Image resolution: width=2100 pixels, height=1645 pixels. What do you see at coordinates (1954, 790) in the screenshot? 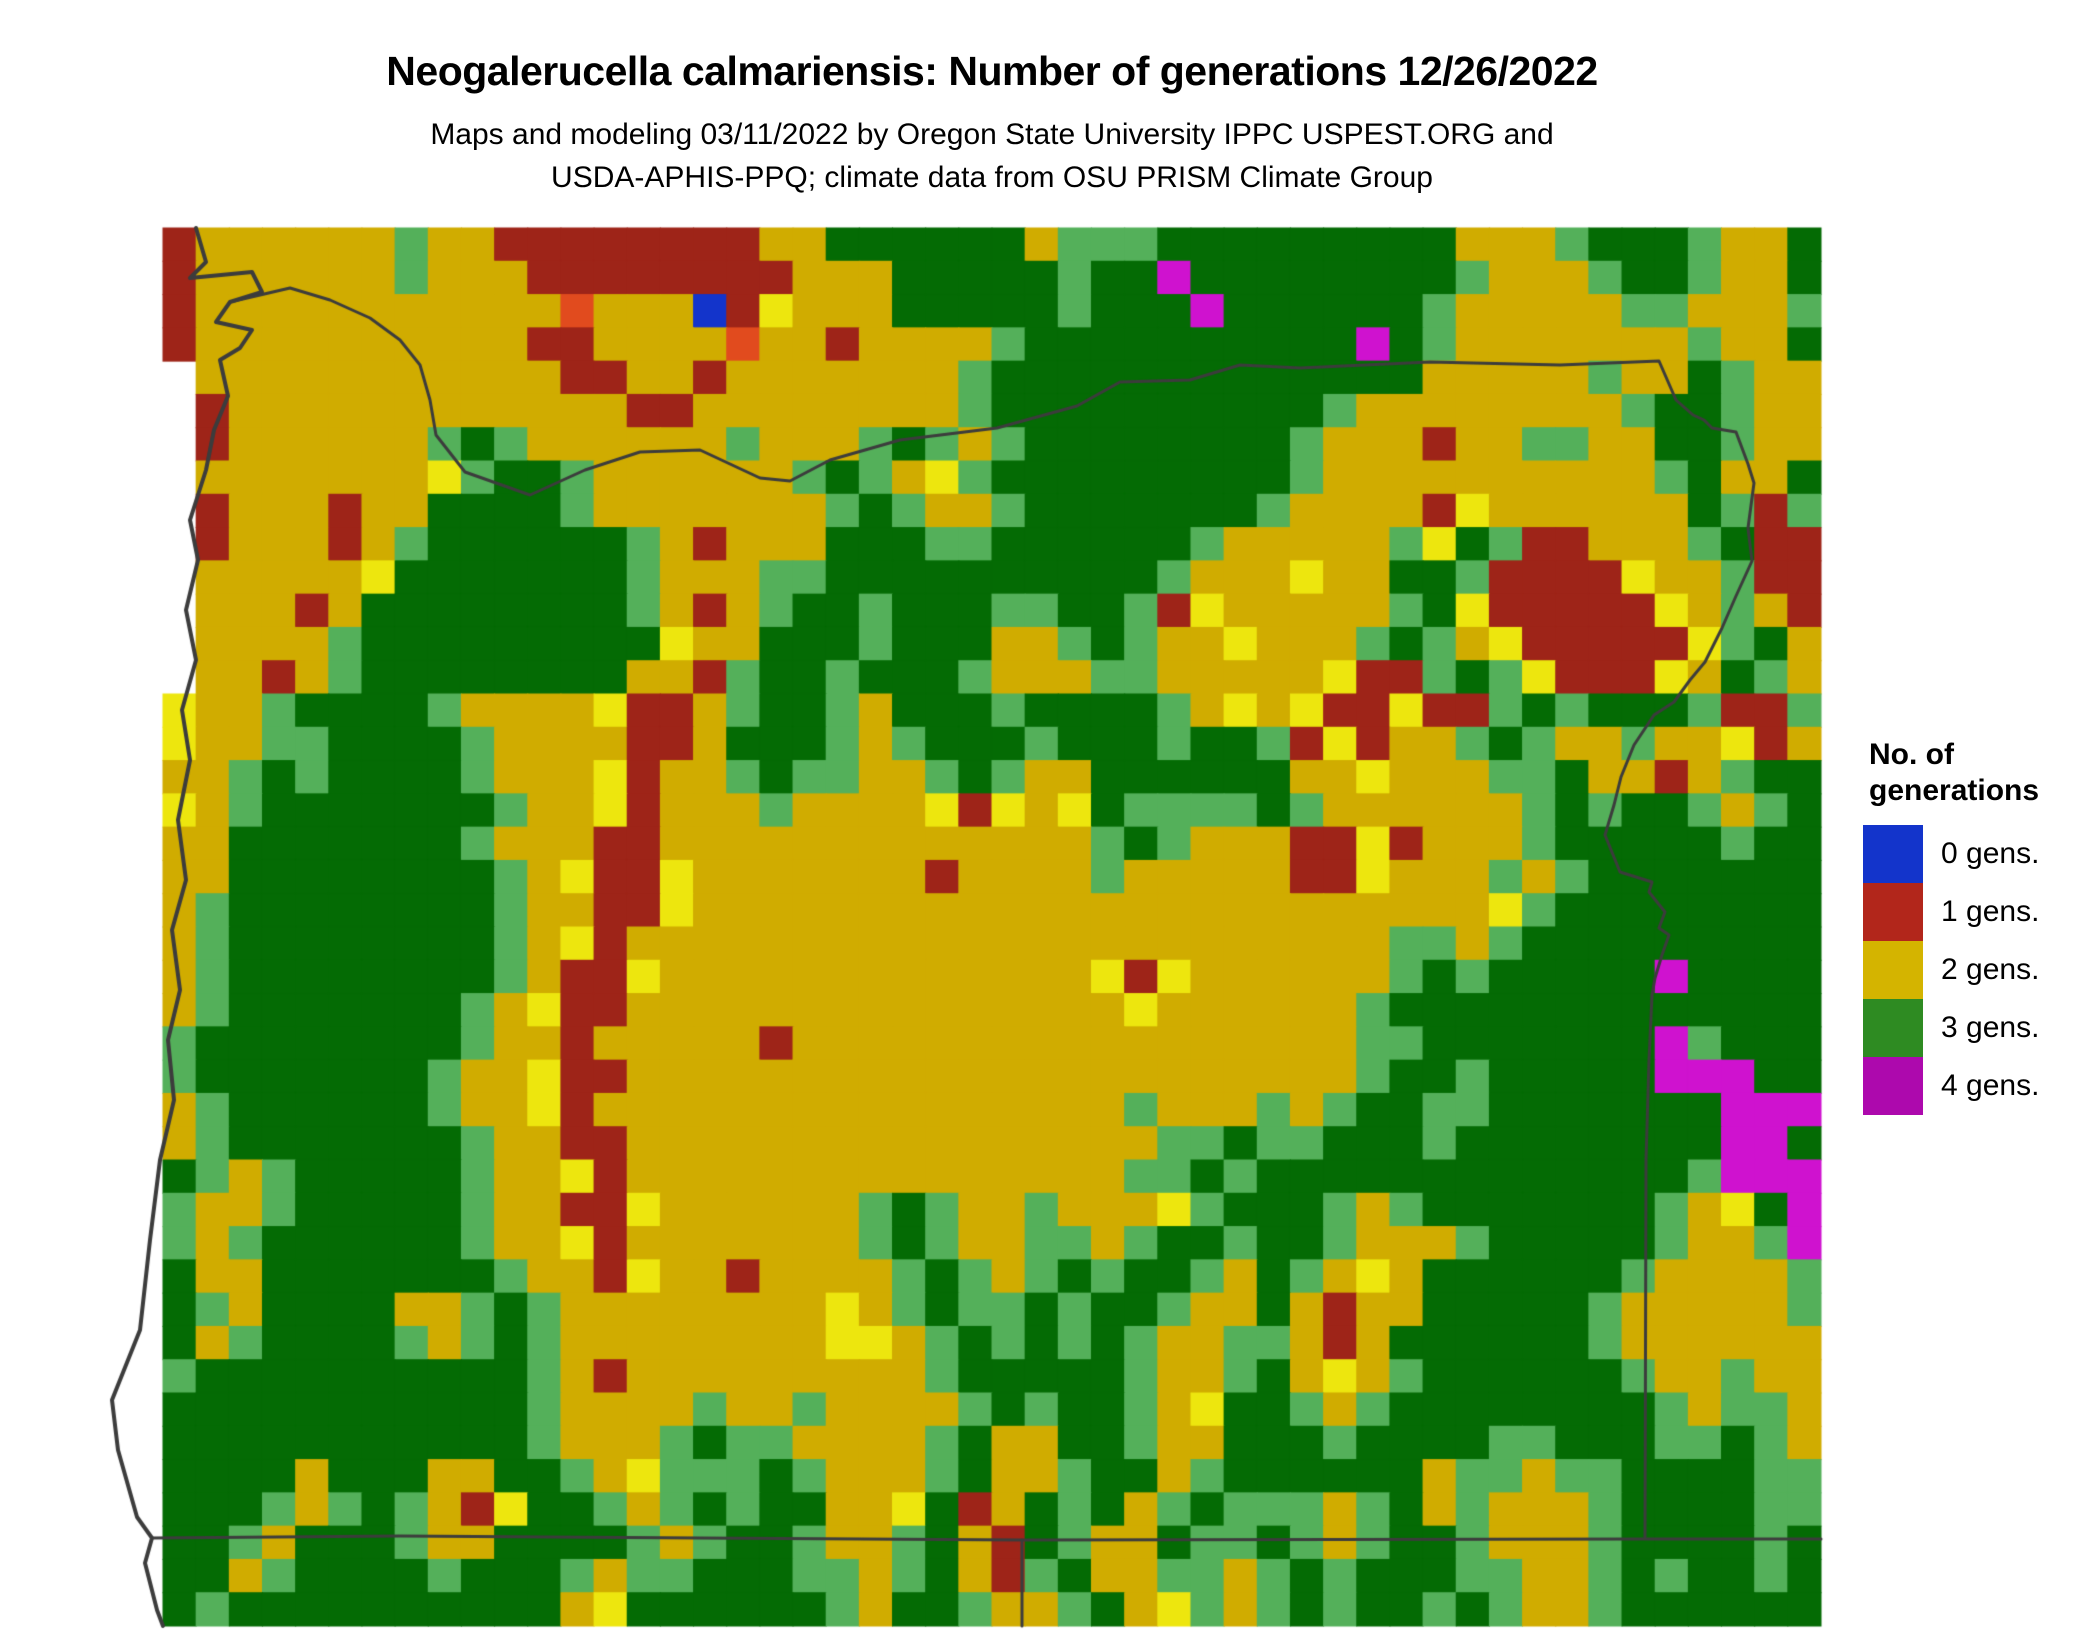
I see `legend-title-line-2: generations` at bounding box center [1954, 790].